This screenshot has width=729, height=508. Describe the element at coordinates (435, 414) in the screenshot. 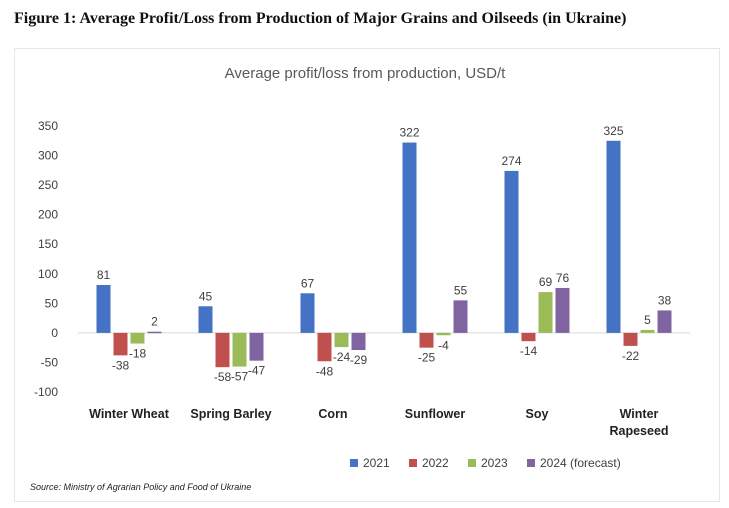

I see `category-label: Sunflower` at that location.